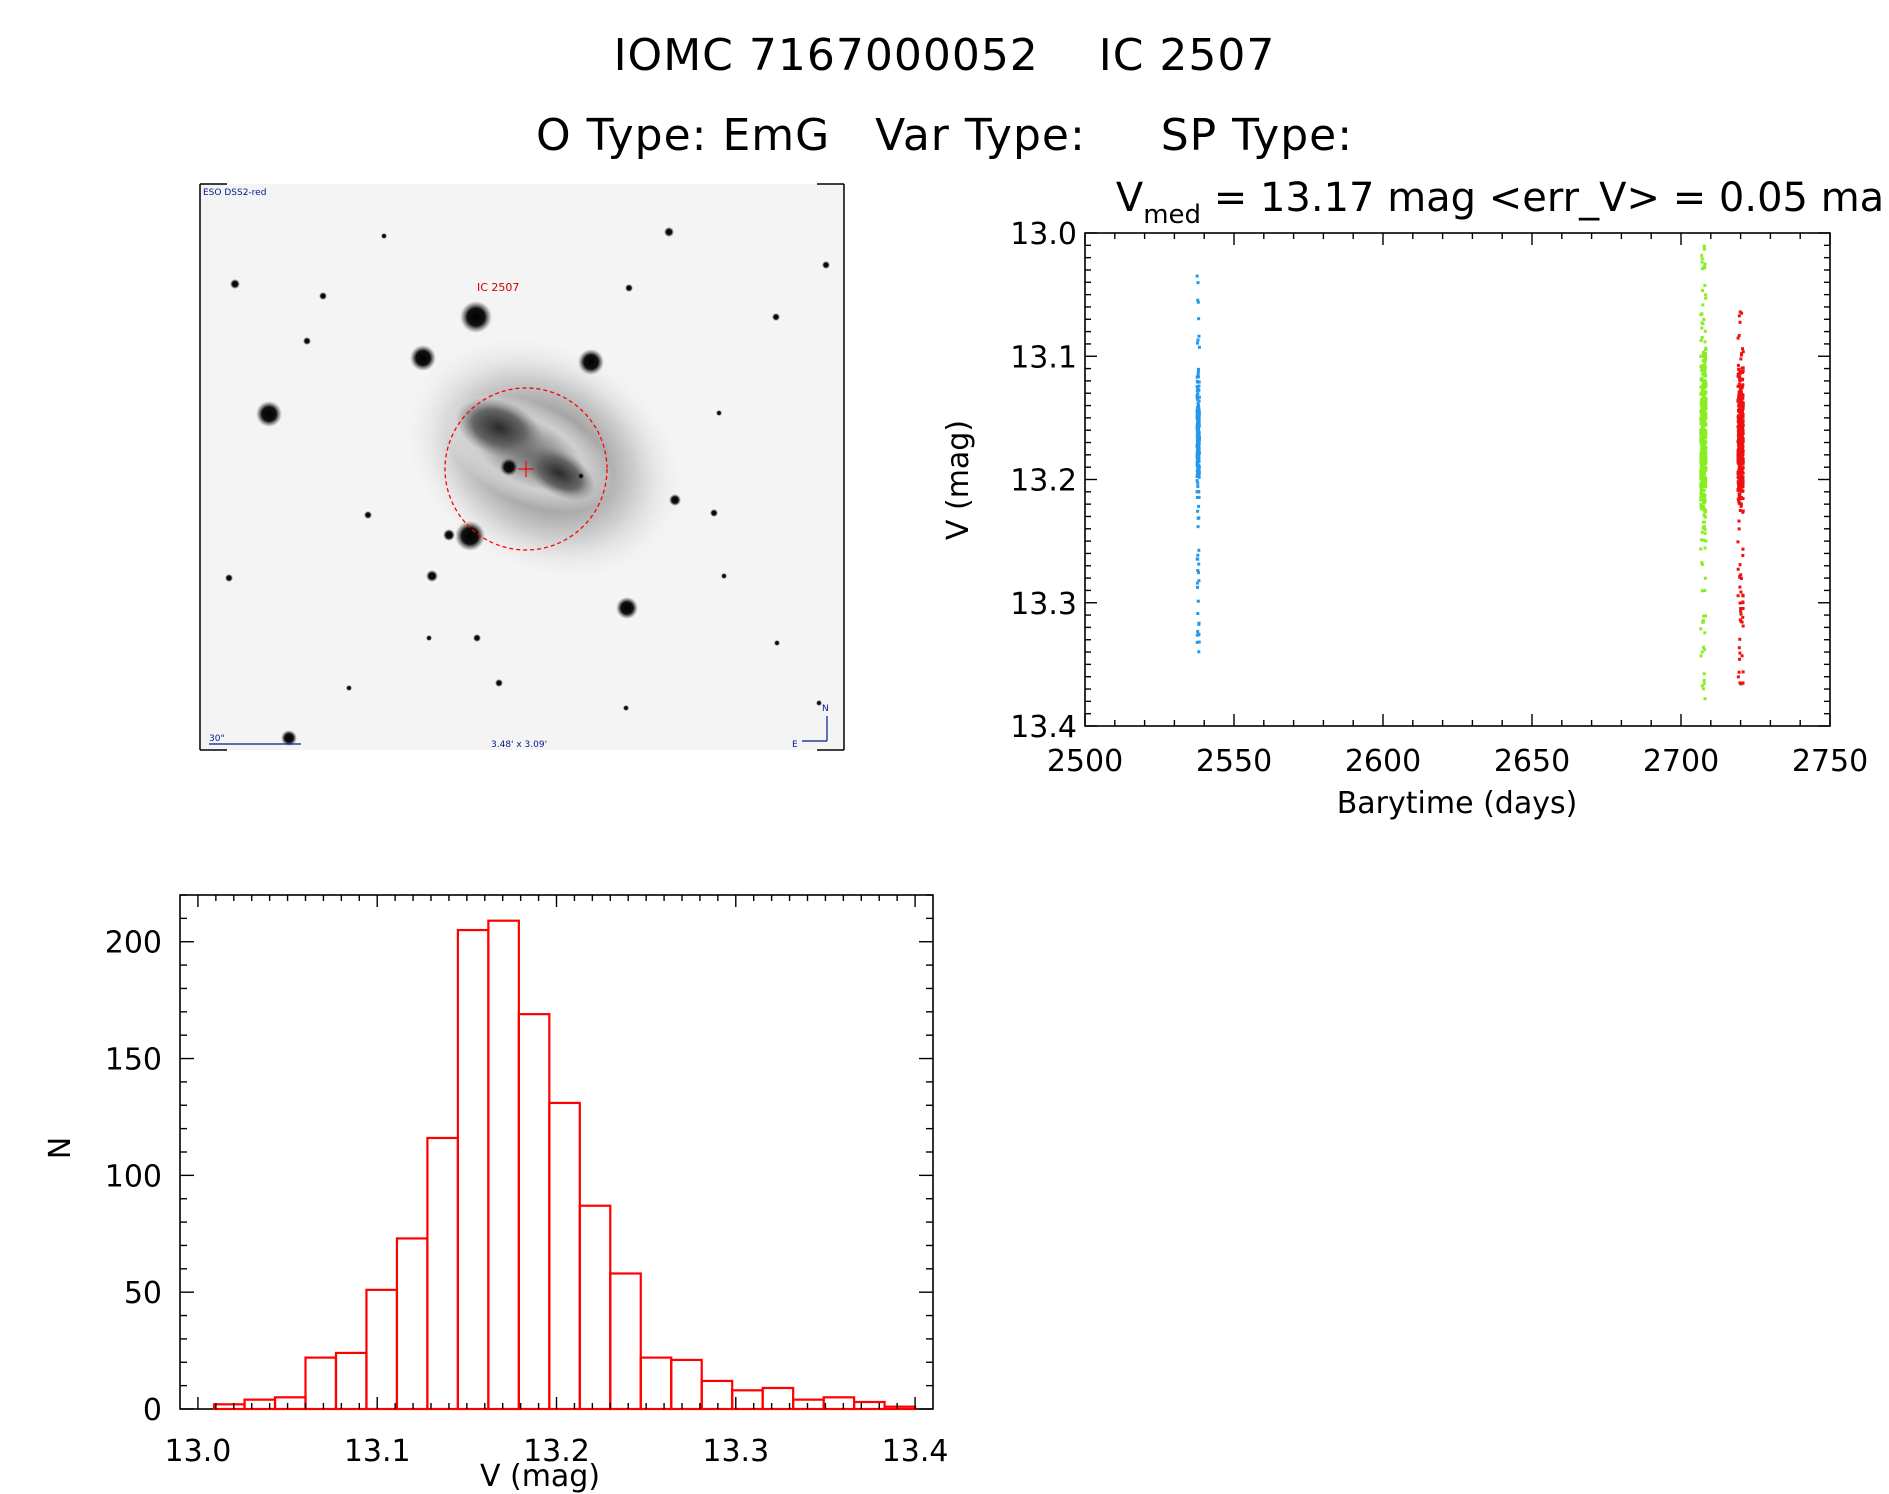  What do you see at coordinates (60, 1148) in the screenshot?
I see `histogram-ylabel: N` at bounding box center [60, 1148].